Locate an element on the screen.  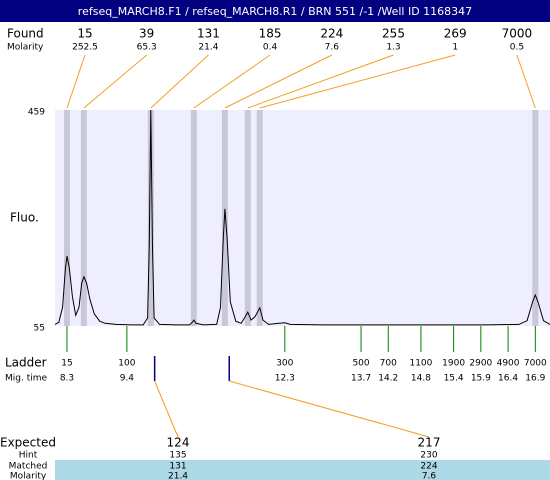
matched-label: Matched is located at coordinates (28, 467).